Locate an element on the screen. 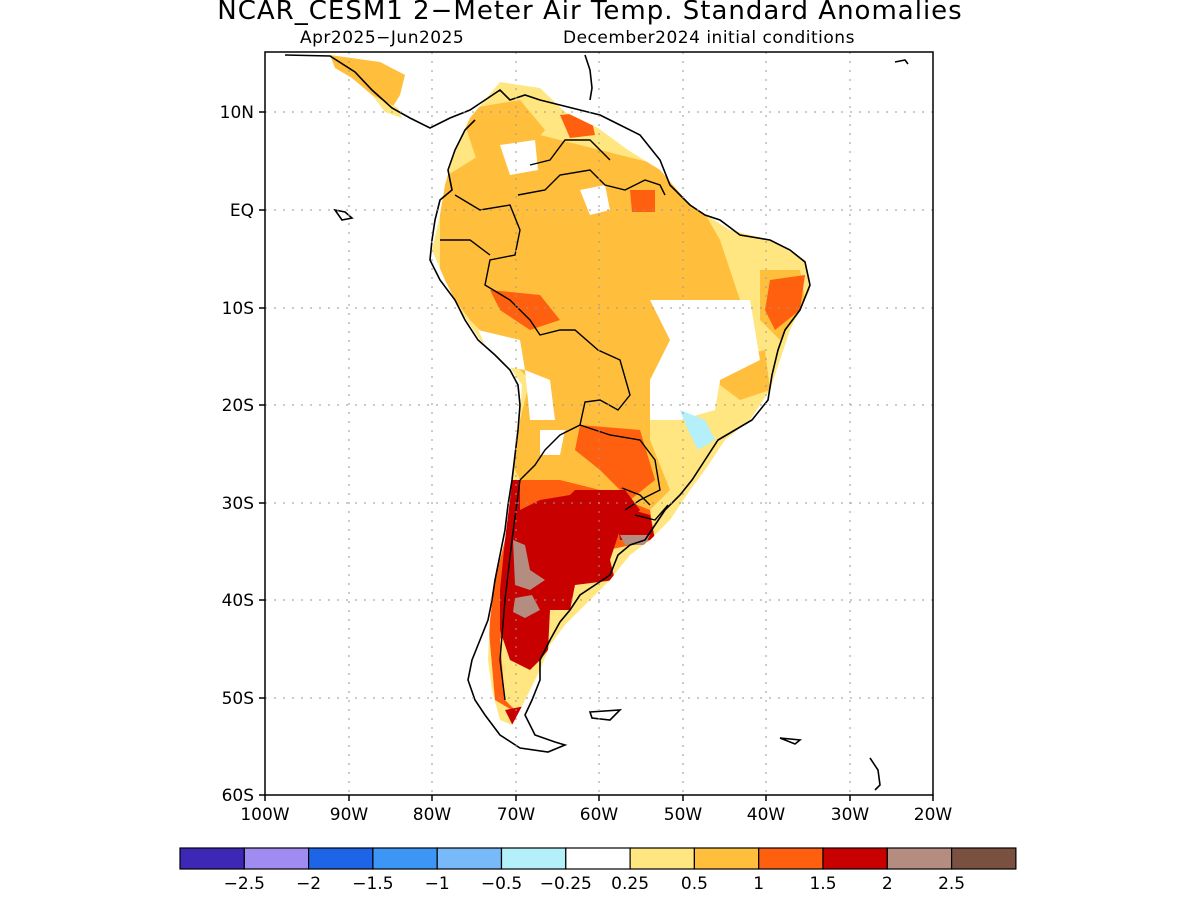 The height and width of the screenshot is (900, 1200). lon-label: 40W is located at coordinates (766, 815).